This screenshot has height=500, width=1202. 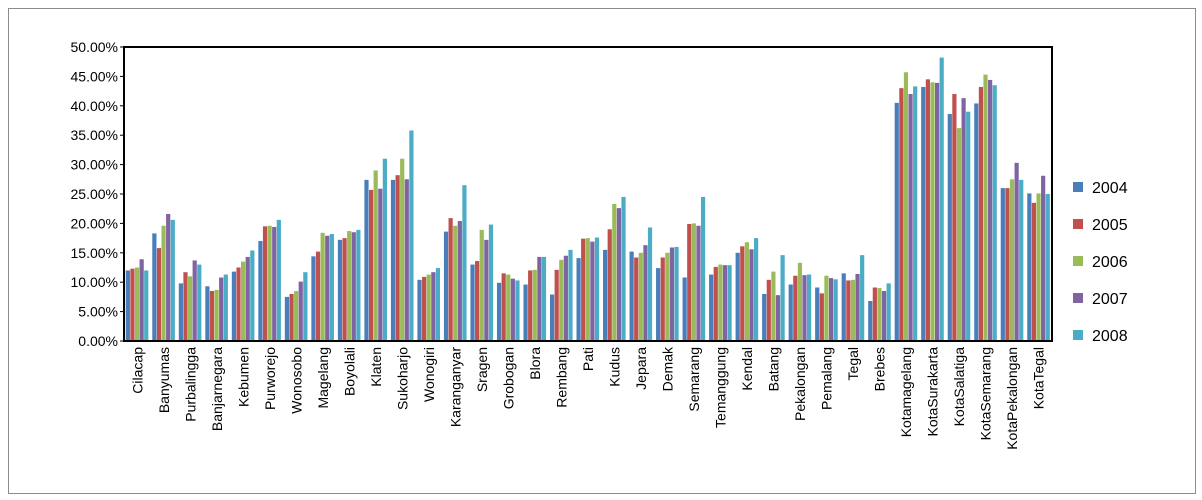 What do you see at coordinates (455, 387) in the screenshot?
I see `x-tick-label: Karanganyar` at bounding box center [455, 387].